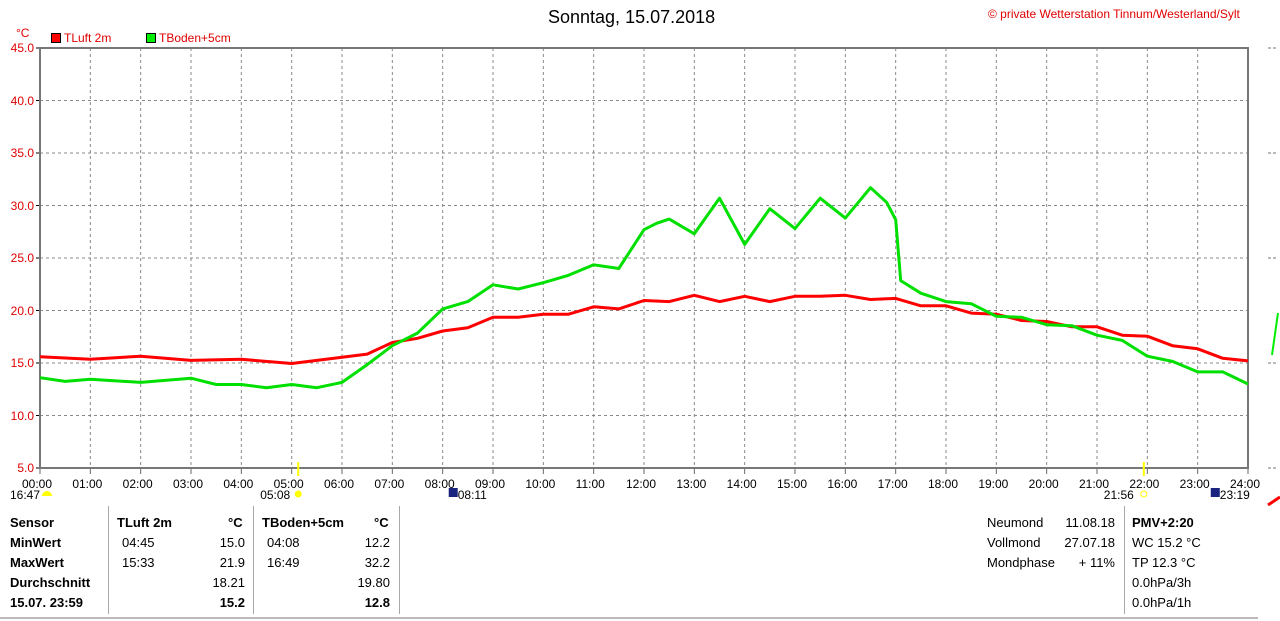  I want to click on astro-time-label: 08:11, so click(472, 495).